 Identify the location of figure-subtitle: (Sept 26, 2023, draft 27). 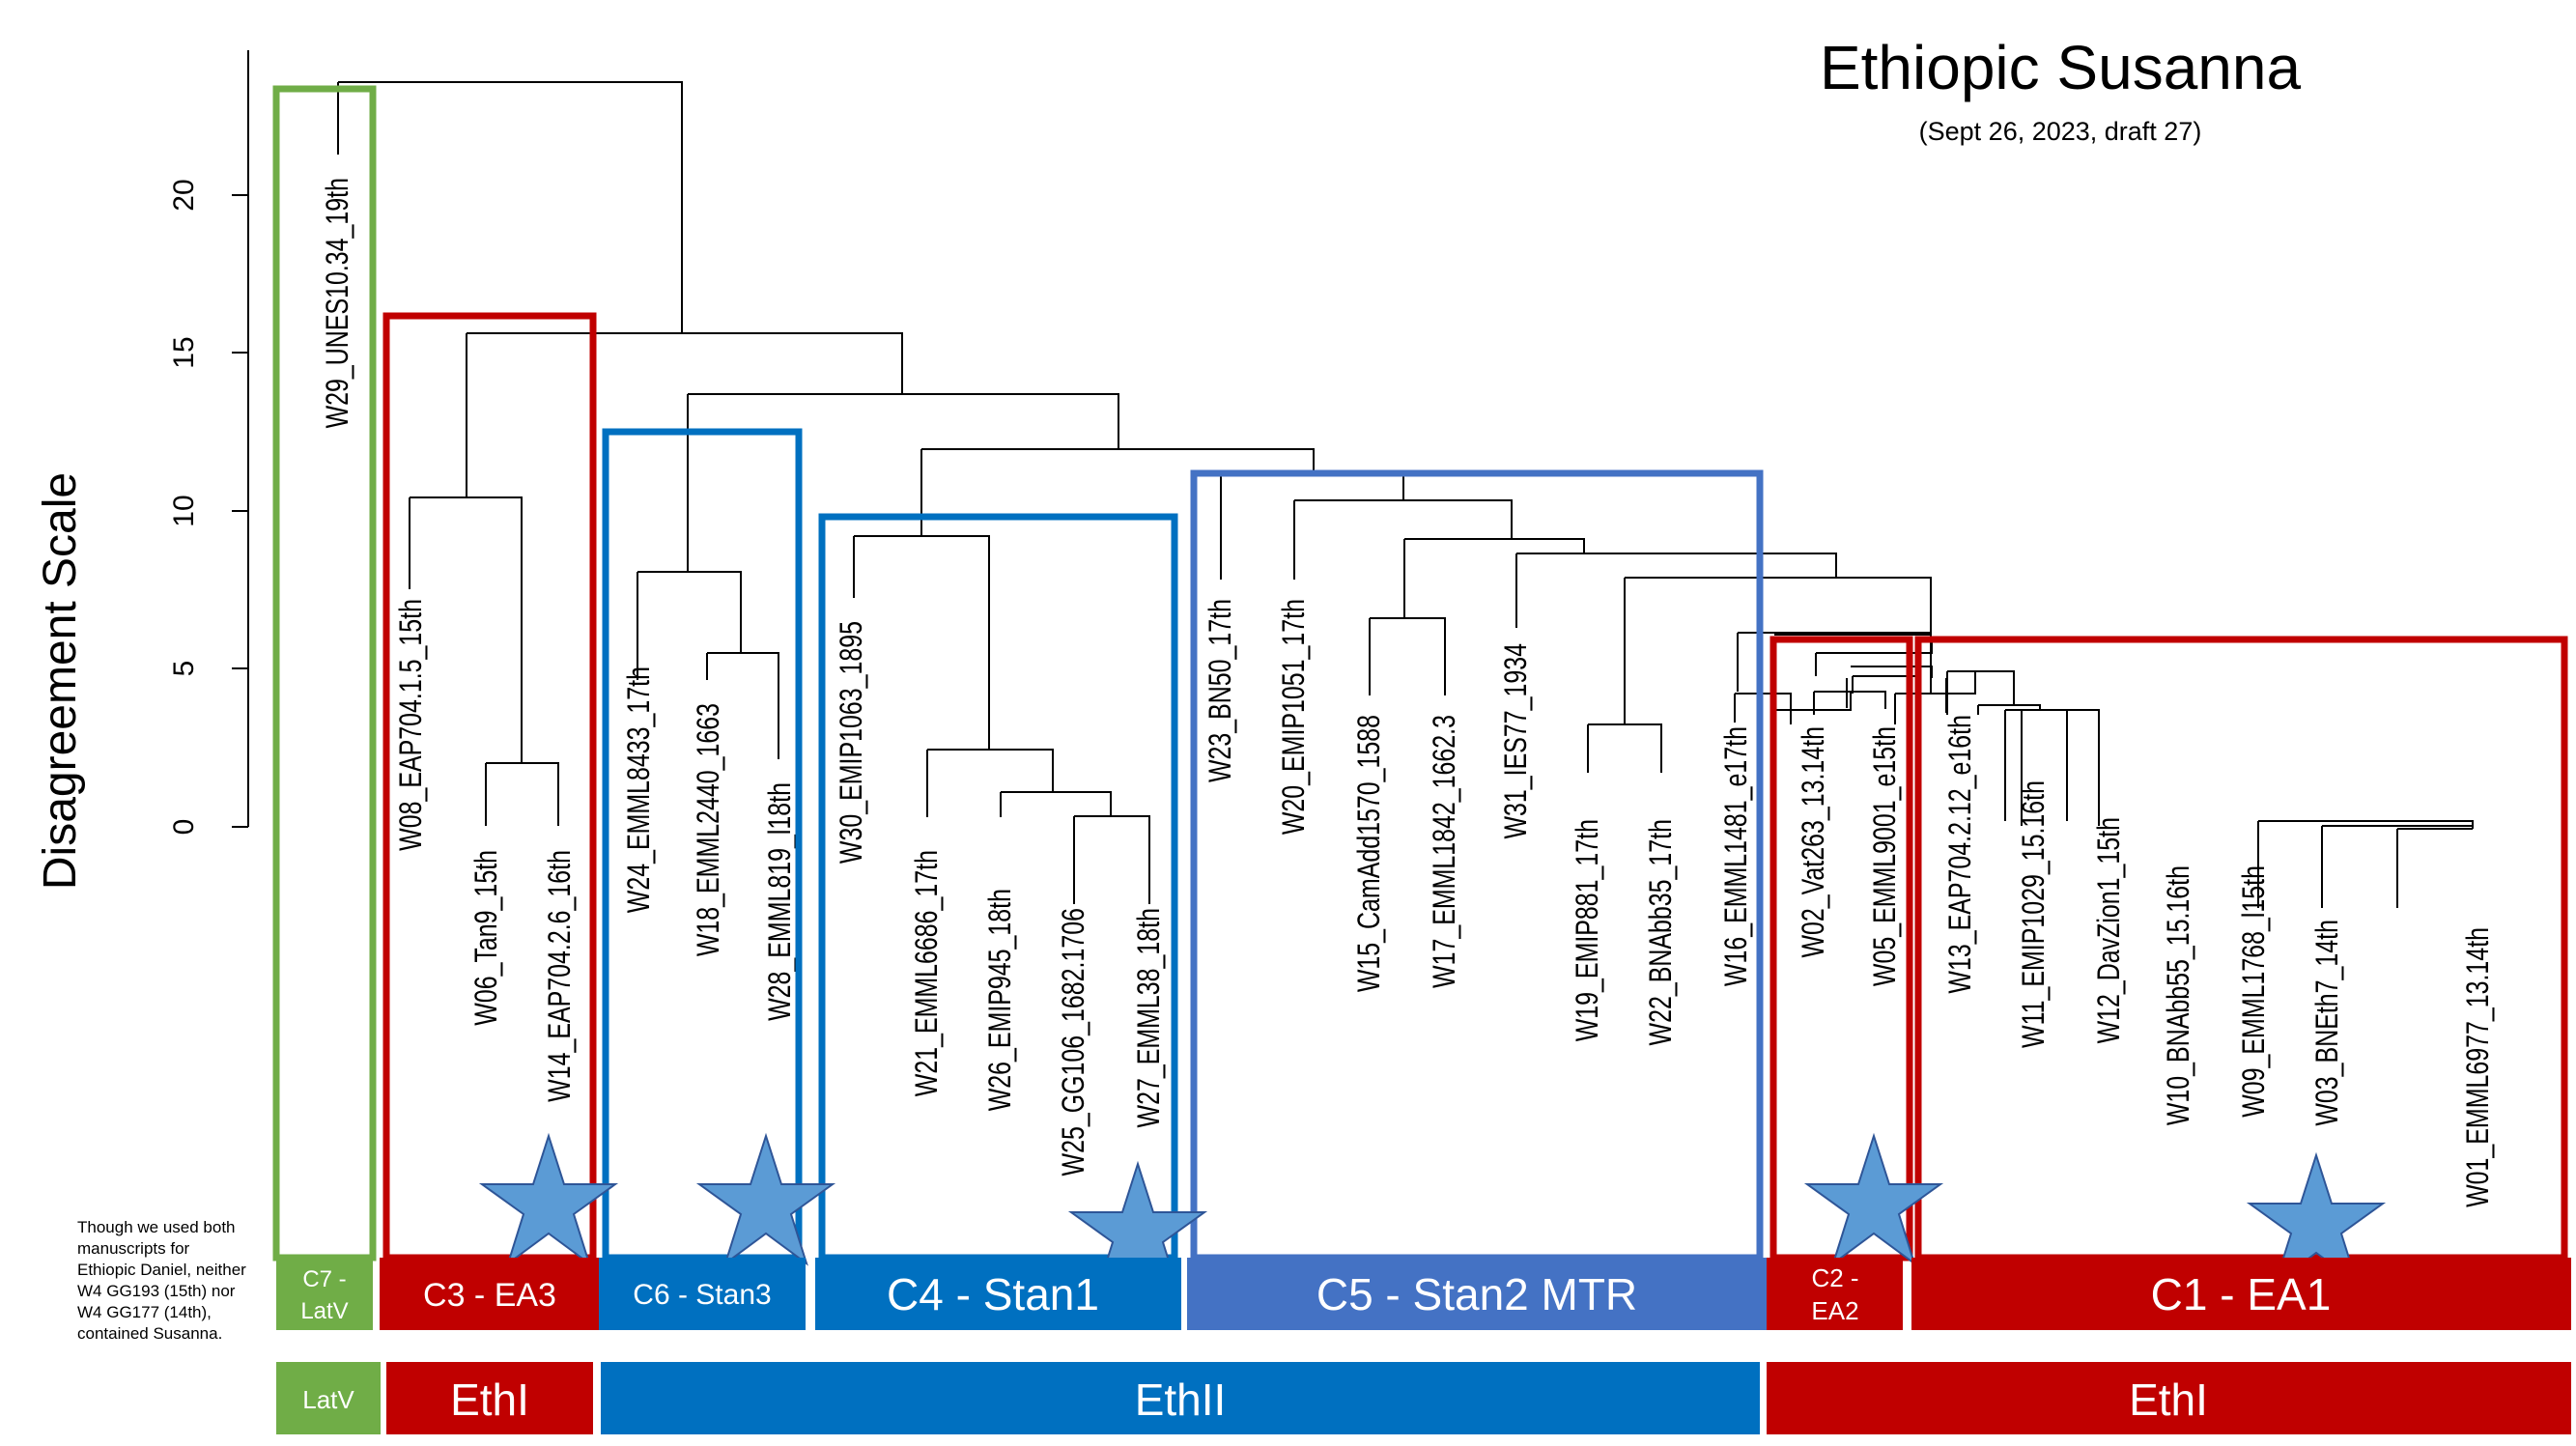
(2060, 131).